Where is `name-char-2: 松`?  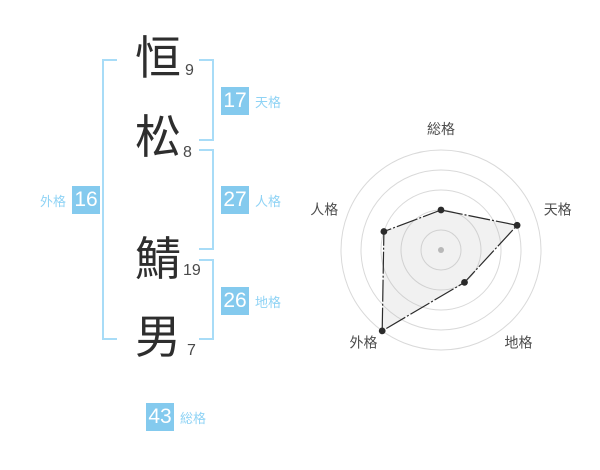 name-char-2: 松 is located at coordinates (158, 137).